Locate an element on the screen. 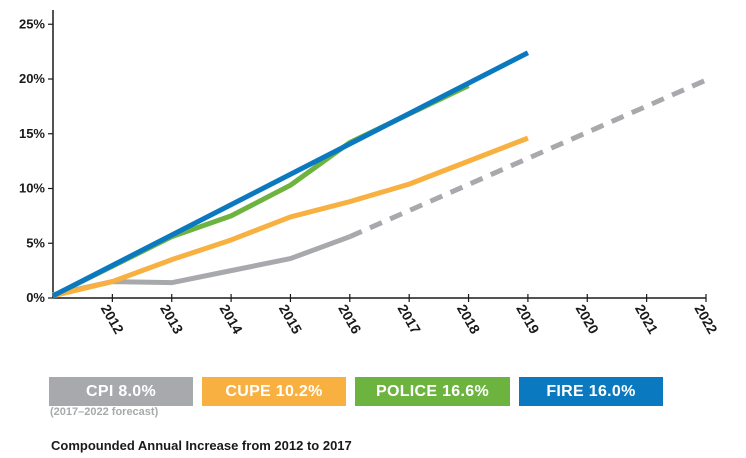 The width and height of the screenshot is (746, 458). y-tick-label: 0% is located at coordinates (35, 297).